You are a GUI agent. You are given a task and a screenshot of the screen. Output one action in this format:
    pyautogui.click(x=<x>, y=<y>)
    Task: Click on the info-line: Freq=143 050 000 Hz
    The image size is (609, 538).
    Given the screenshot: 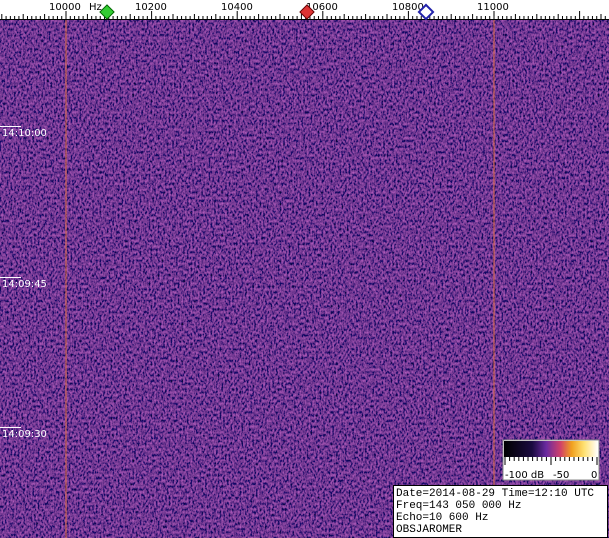 What is the action you would take?
    pyautogui.click(x=458, y=506)
    